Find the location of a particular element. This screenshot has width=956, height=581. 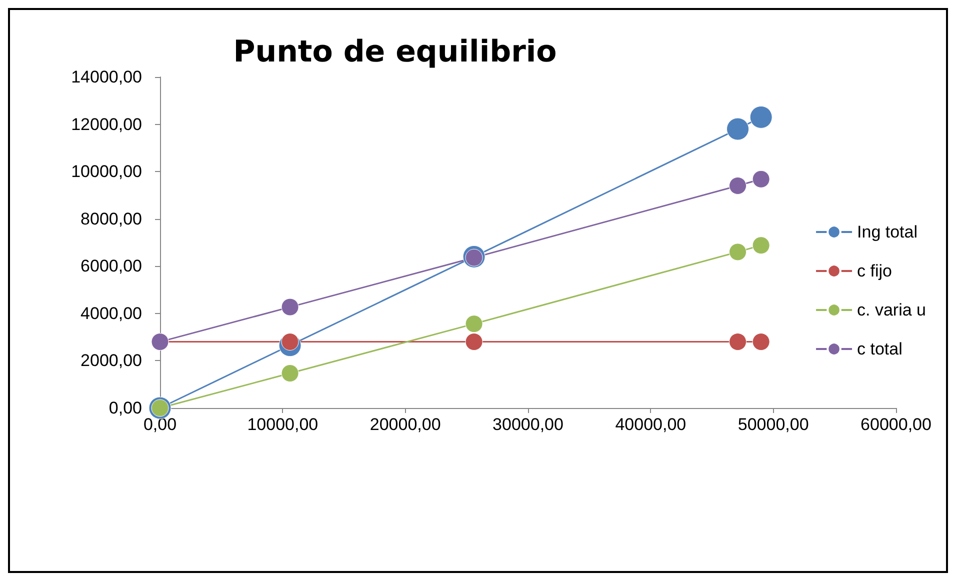

y-tick-label: 4000,00 is located at coordinates (111, 313).